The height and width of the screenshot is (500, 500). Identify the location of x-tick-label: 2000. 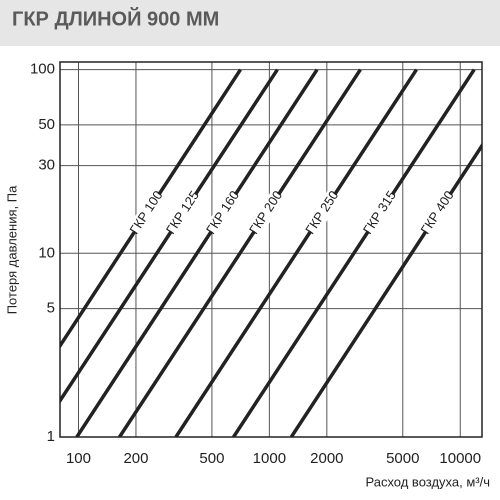
(326, 458).